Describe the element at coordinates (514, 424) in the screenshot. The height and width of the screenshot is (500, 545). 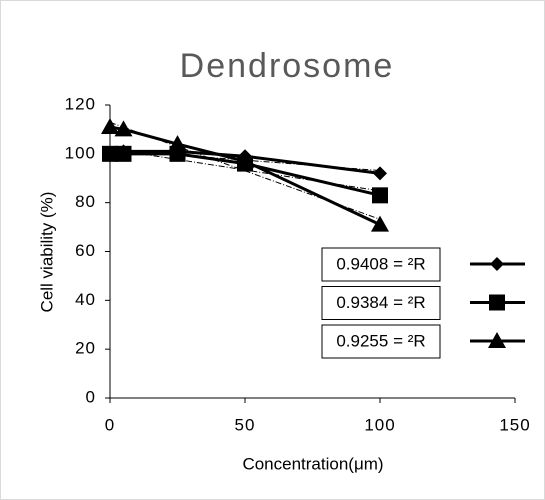
I see `x-tick-label: 150` at that location.